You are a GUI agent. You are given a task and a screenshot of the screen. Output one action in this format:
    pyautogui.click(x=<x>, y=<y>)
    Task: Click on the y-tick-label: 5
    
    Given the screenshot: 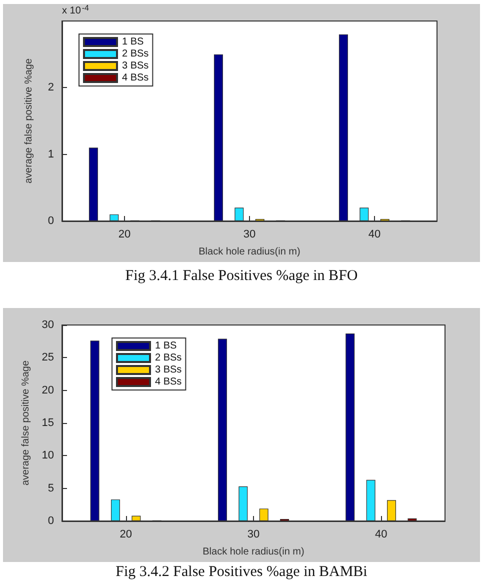 What is the action you would take?
    pyautogui.click(x=51, y=488)
    